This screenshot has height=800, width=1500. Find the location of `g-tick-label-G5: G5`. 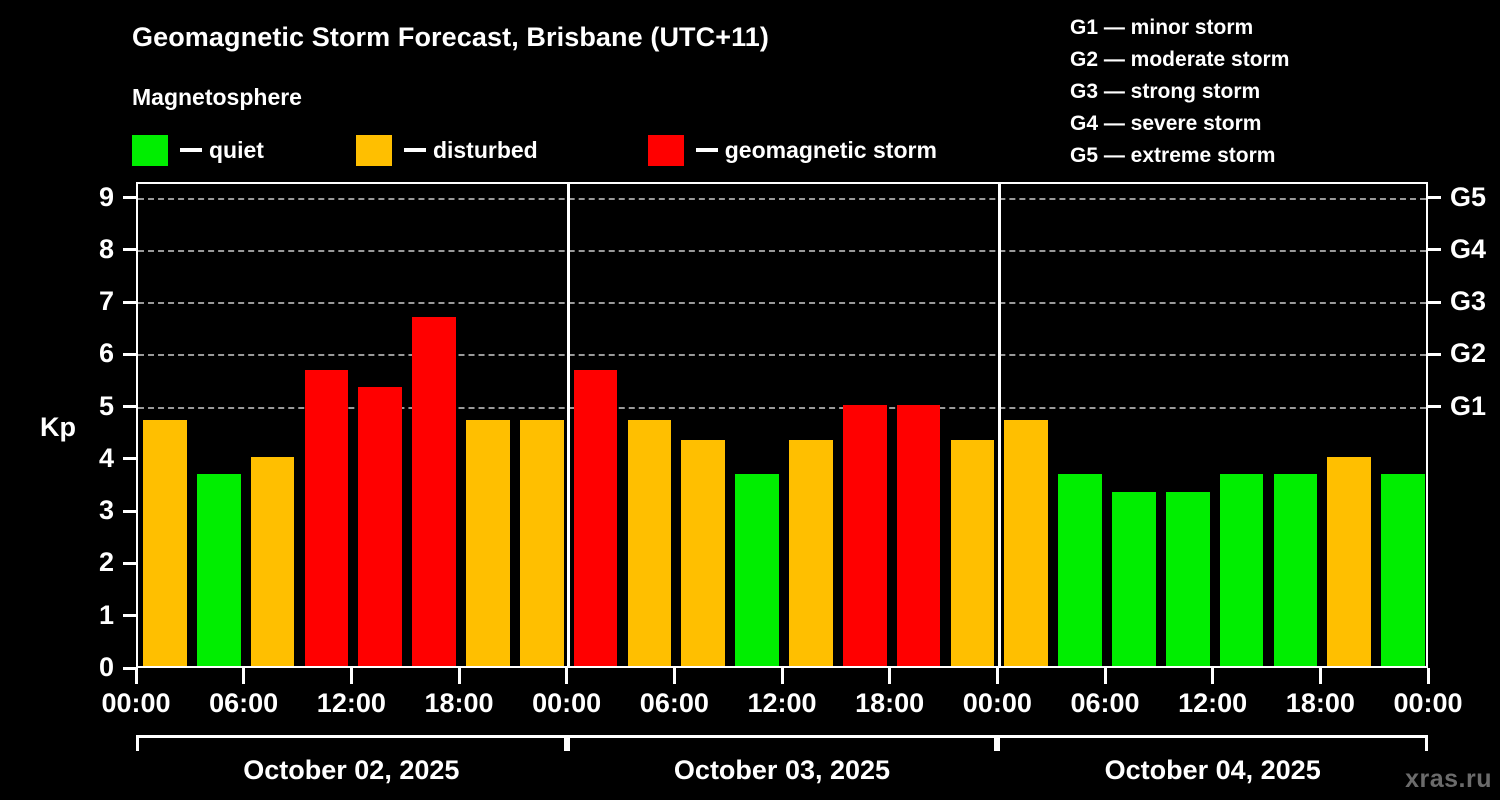

g-tick-label-G5: G5 is located at coordinates (1468, 196).